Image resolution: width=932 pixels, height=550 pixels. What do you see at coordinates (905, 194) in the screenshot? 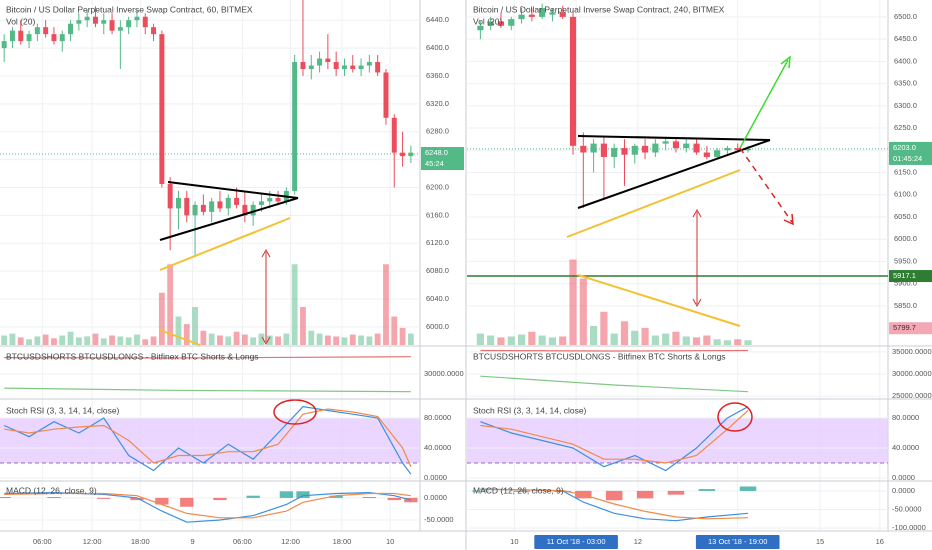
I see `y-tick-label: 6100.0` at bounding box center [905, 194].